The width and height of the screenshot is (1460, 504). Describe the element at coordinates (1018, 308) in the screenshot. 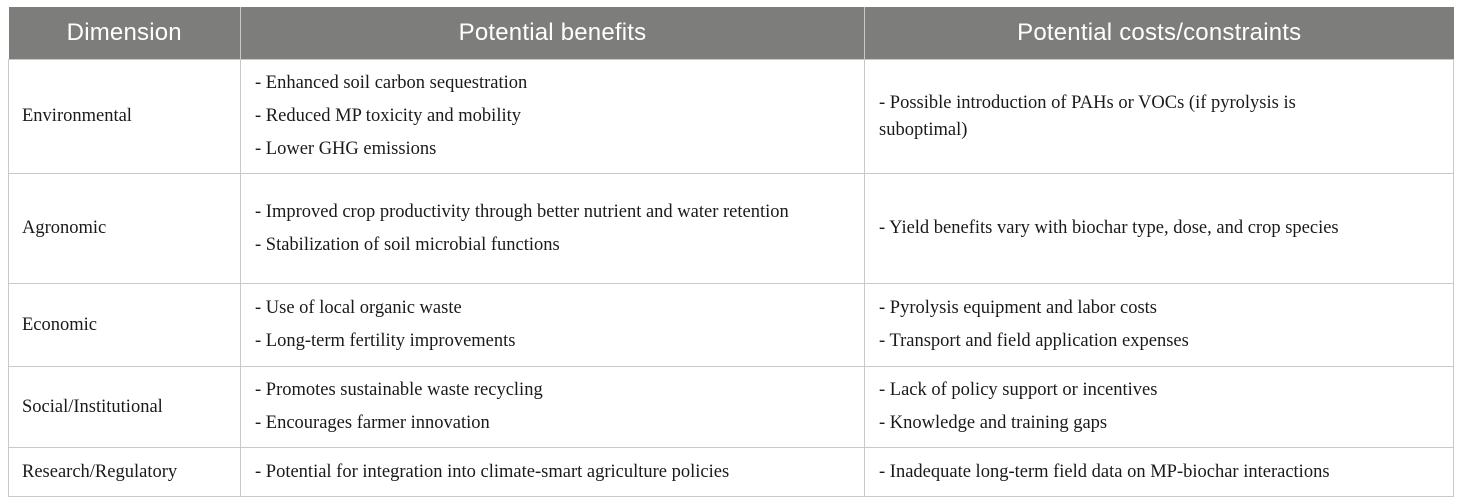

I see `cost-item: - Pyrolysis equipment and labor costs` at that location.